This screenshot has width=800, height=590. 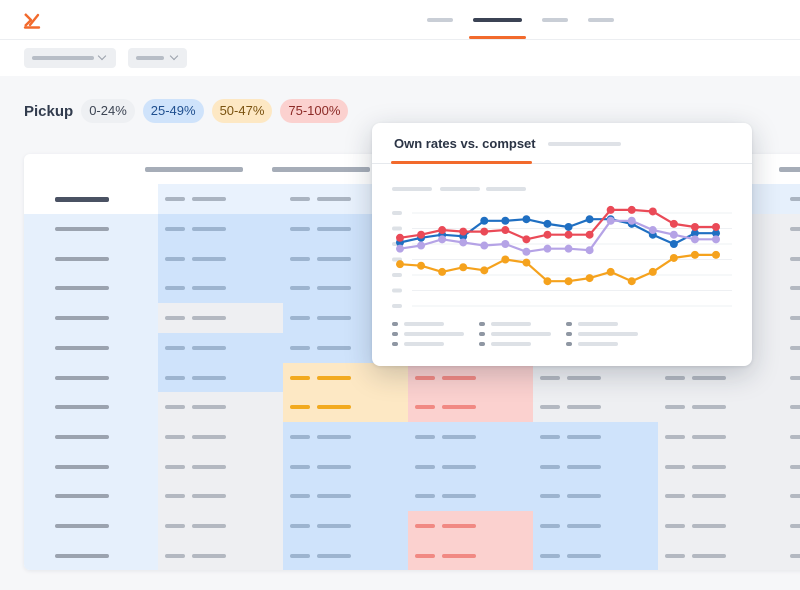 I want to click on filter-bar, so click(x=400, y=58).